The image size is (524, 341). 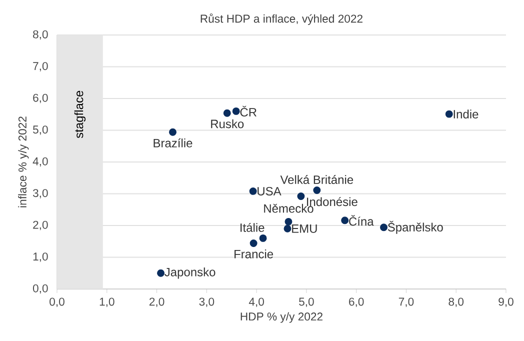 What do you see at coordinates (40, 193) in the screenshot?
I see `y-tick-label: 3,0` at bounding box center [40, 193].